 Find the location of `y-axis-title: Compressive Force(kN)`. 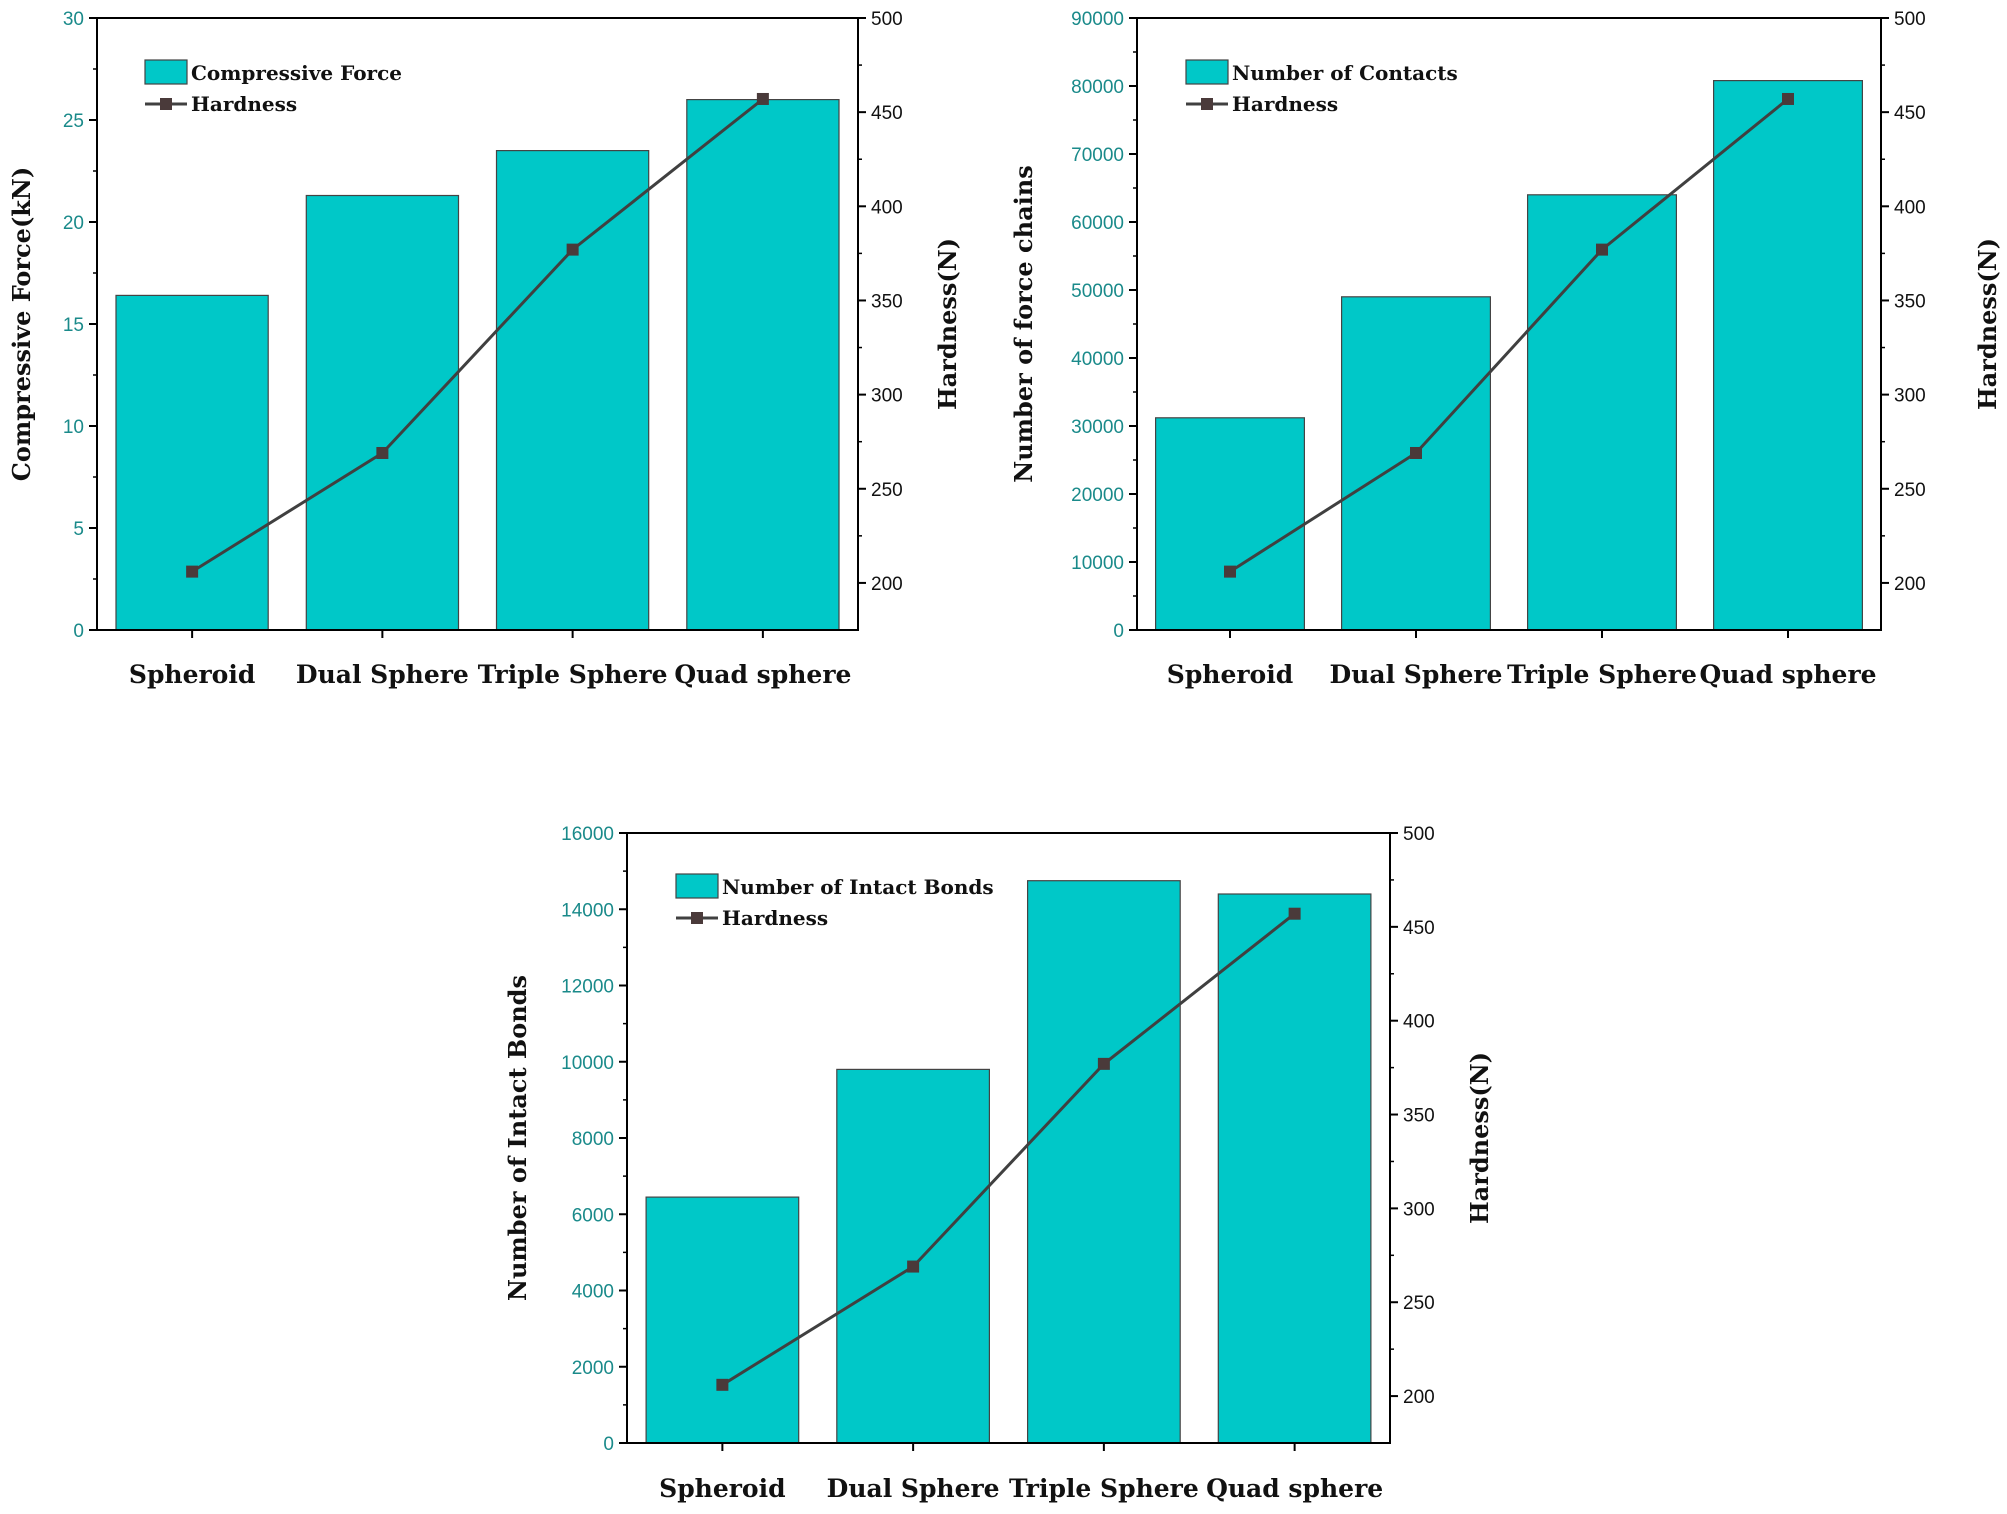

y-axis-title: Compressive Force(kN) is located at coordinates (21, 324).